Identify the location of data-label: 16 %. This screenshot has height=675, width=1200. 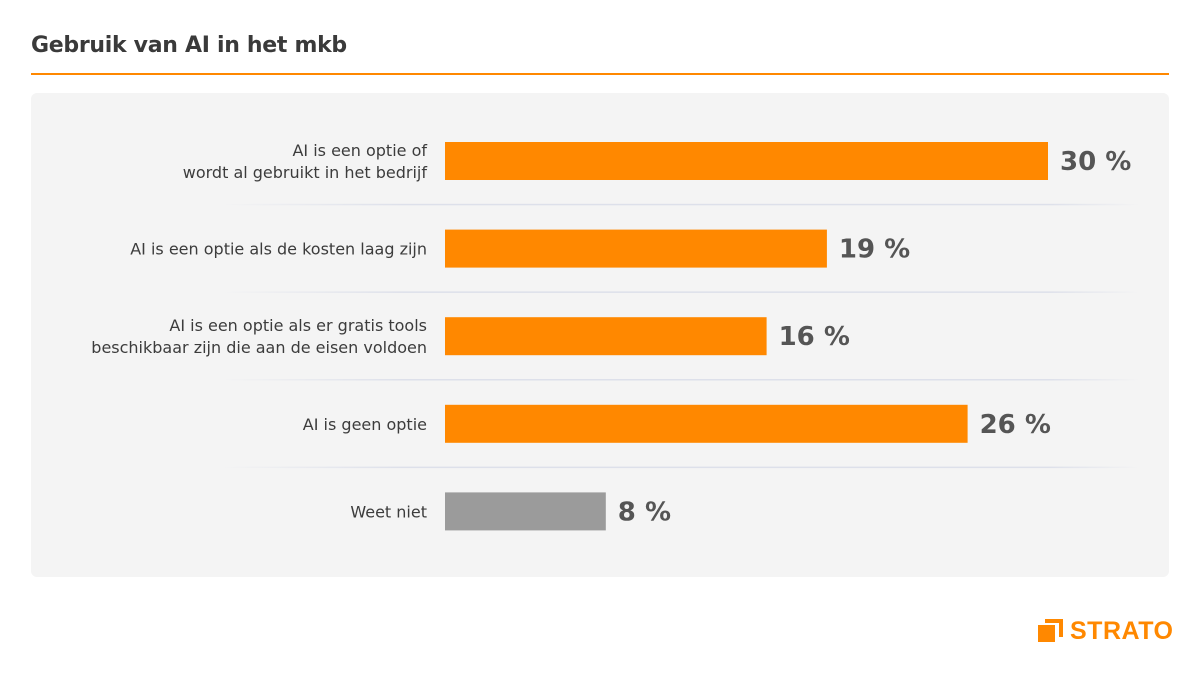
(814, 337).